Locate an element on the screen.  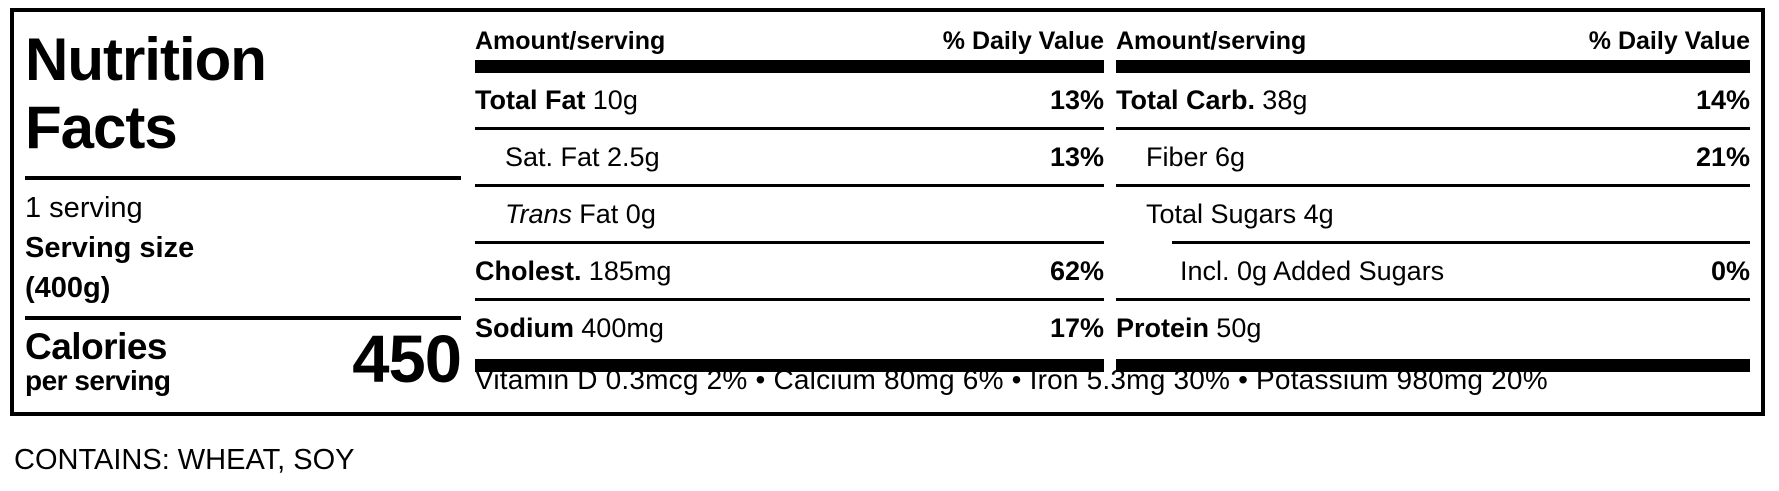
calories-sublabel: per serving is located at coordinates (98, 380).